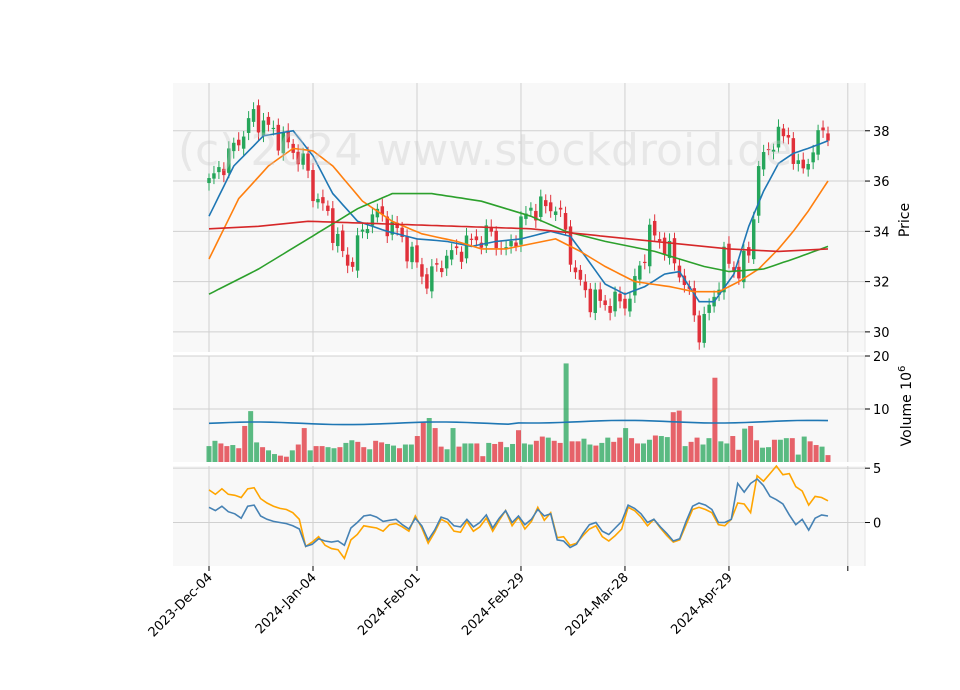  What do you see at coordinates (518, 236) in the screenshot?
I see `ma_longest-line` at bounding box center [518, 236].